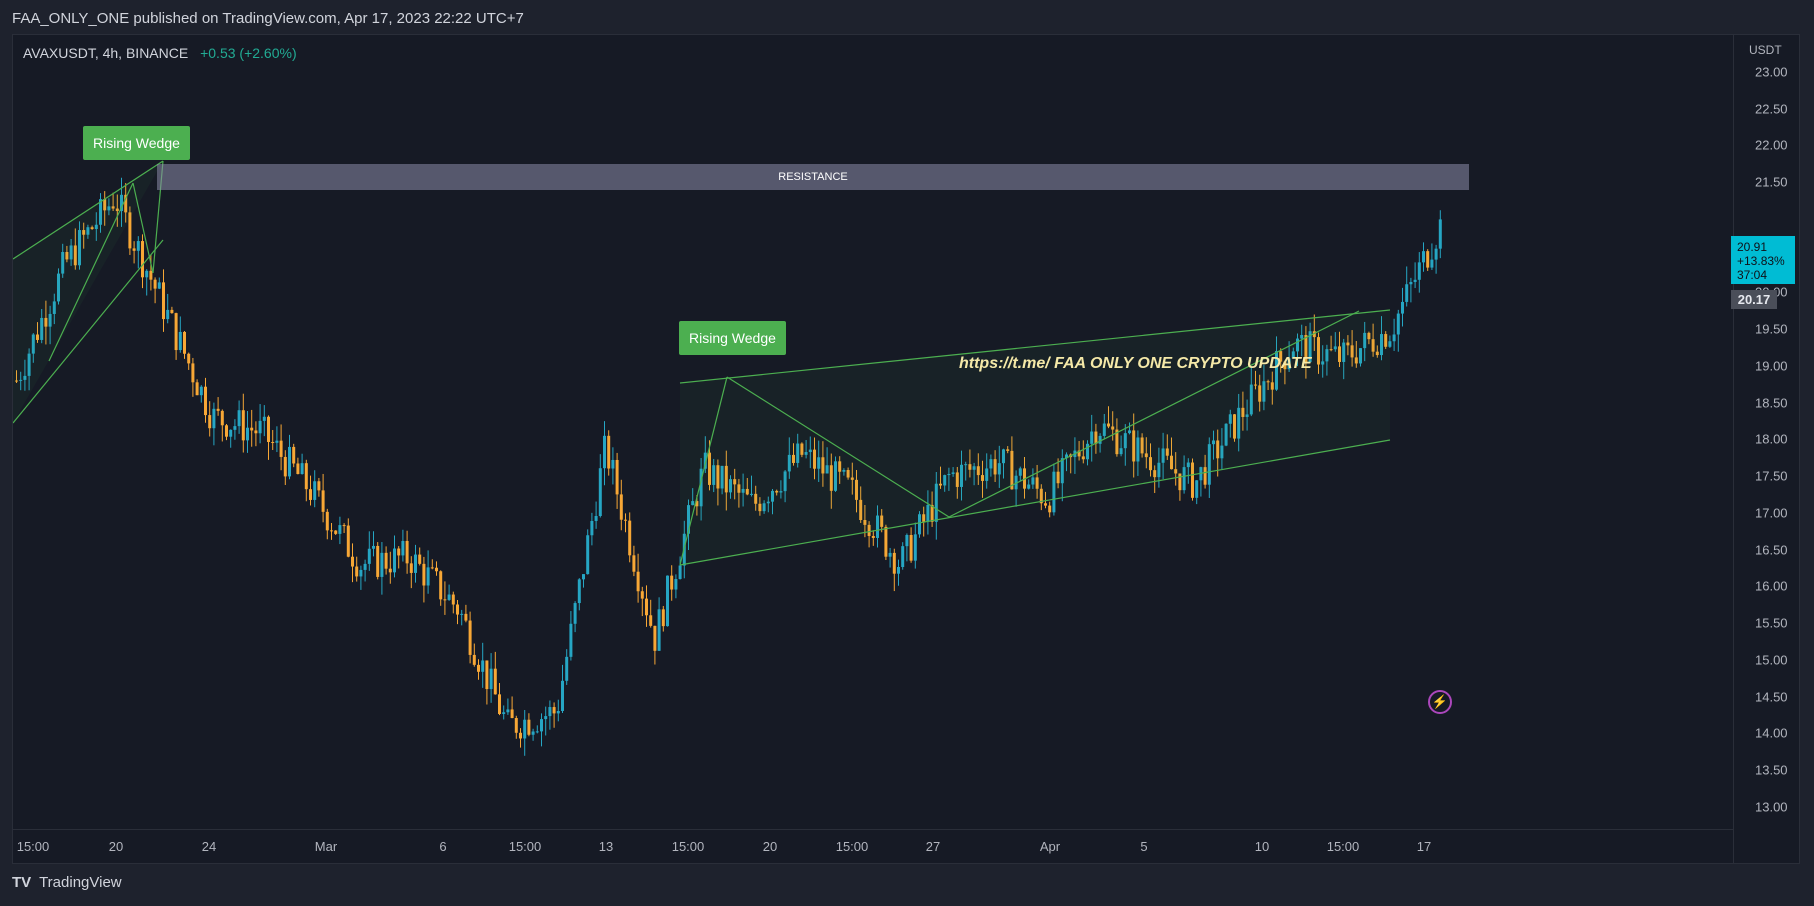 The height and width of the screenshot is (906, 1814). What do you see at coordinates (1440, 702) in the screenshot?
I see `lightning-icon: ⚡` at bounding box center [1440, 702].